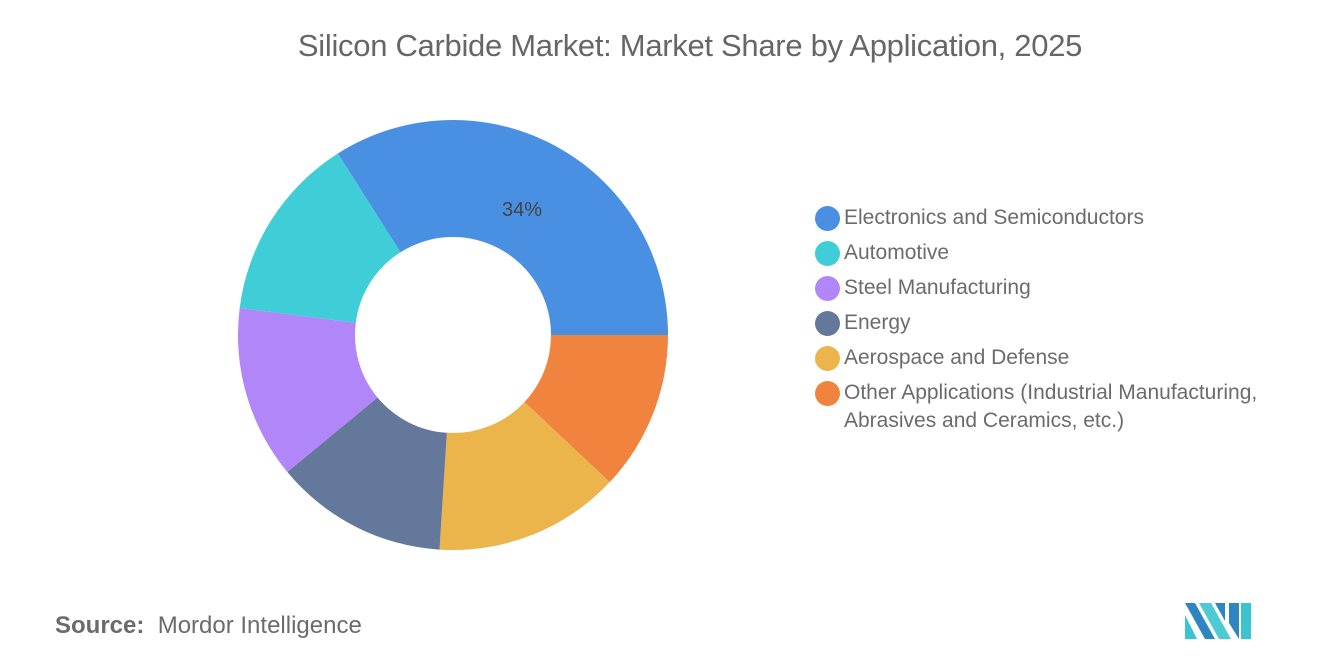  I want to click on legend-label: Steel Manufacturing, so click(937, 287).